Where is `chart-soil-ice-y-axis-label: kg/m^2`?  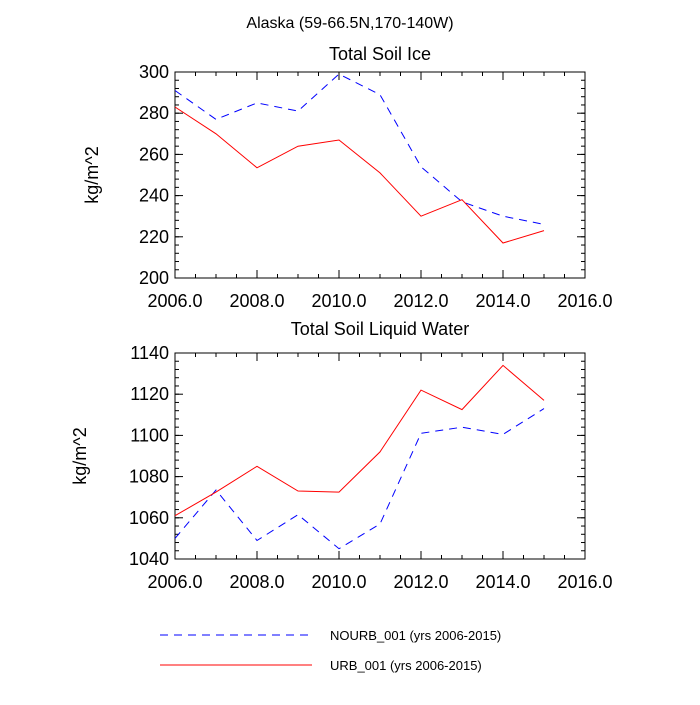
chart-soil-ice-y-axis-label: kg/m^2 is located at coordinates (92, 174).